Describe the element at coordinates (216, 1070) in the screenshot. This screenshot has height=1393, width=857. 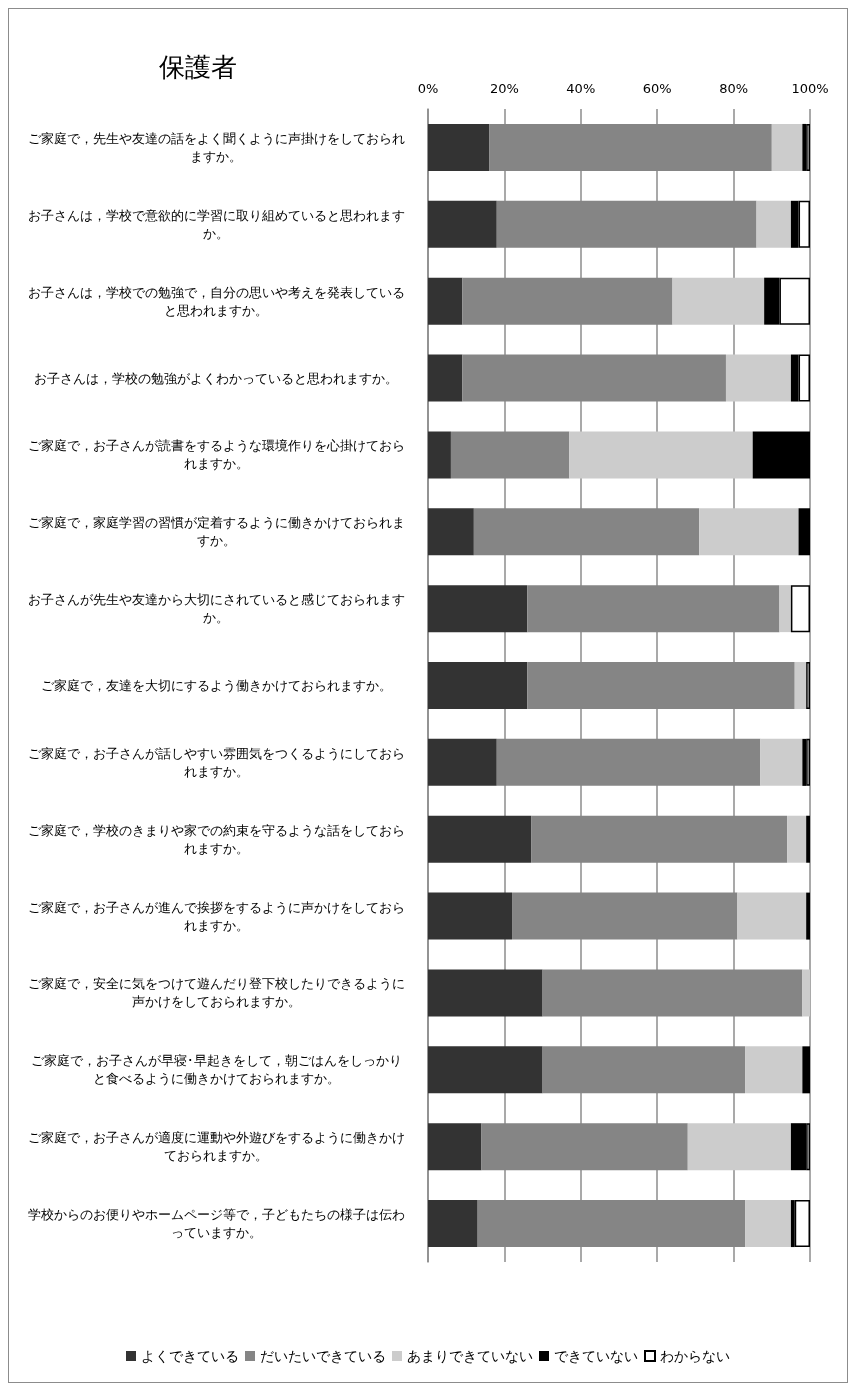
I see `y-tick-label: ご家庭で，お子さんが早寝･早起きをして，朝ごはんをしっかりと食べるように働きかけておられますか。` at that location.